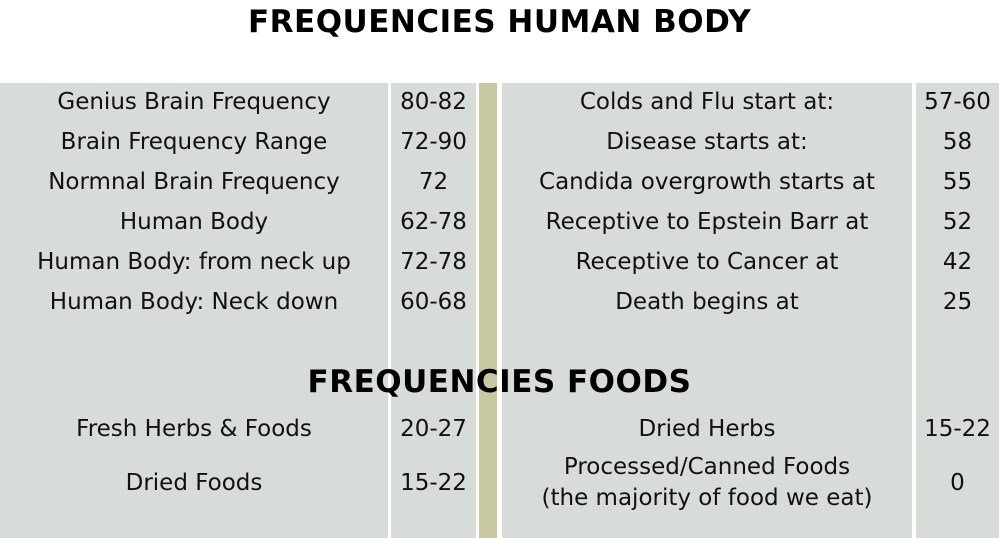 The height and width of the screenshot is (538, 999). Describe the element at coordinates (194, 182) in the screenshot. I see `body-label: Normnal Brain Frequency` at that location.